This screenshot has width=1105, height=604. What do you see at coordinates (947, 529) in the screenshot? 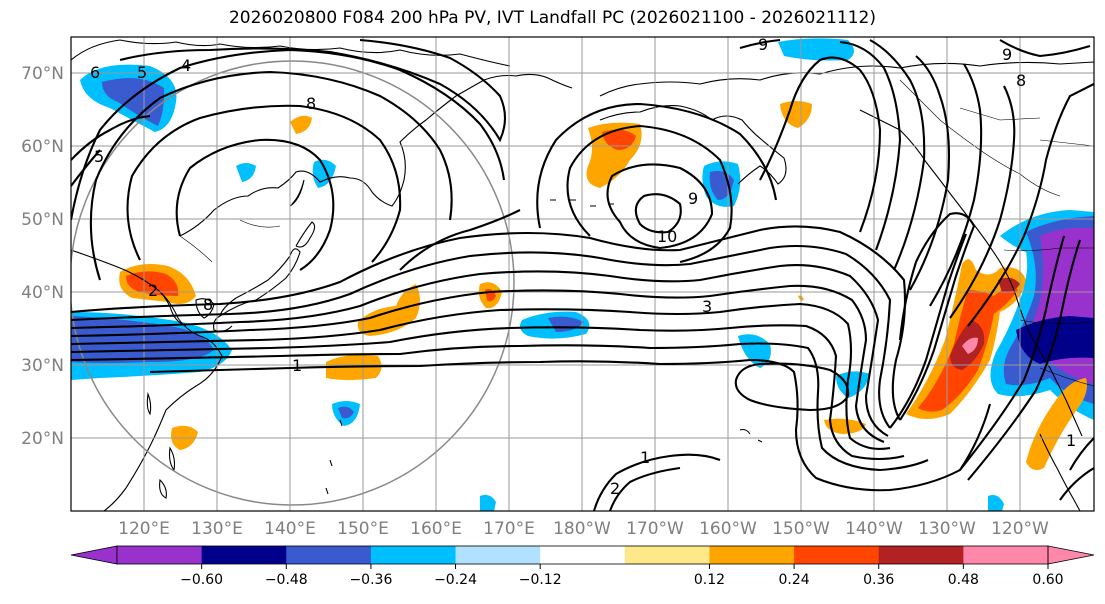
I see `lon-label: 130°W` at bounding box center [947, 529].